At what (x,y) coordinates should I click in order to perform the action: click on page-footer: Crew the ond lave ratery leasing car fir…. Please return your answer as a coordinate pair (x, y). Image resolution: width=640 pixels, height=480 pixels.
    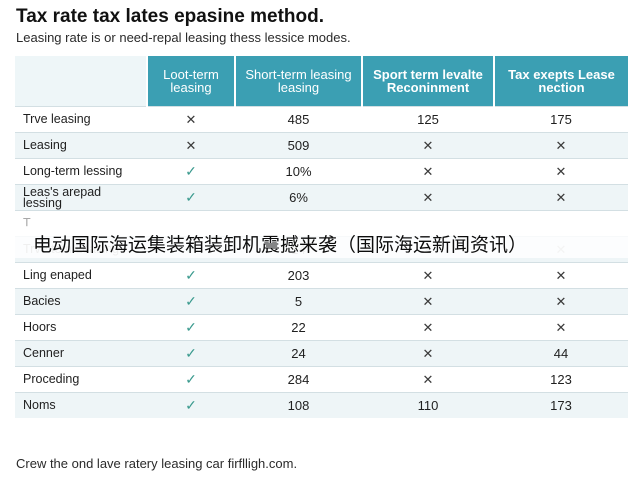
    Looking at the image, I should click on (157, 463).